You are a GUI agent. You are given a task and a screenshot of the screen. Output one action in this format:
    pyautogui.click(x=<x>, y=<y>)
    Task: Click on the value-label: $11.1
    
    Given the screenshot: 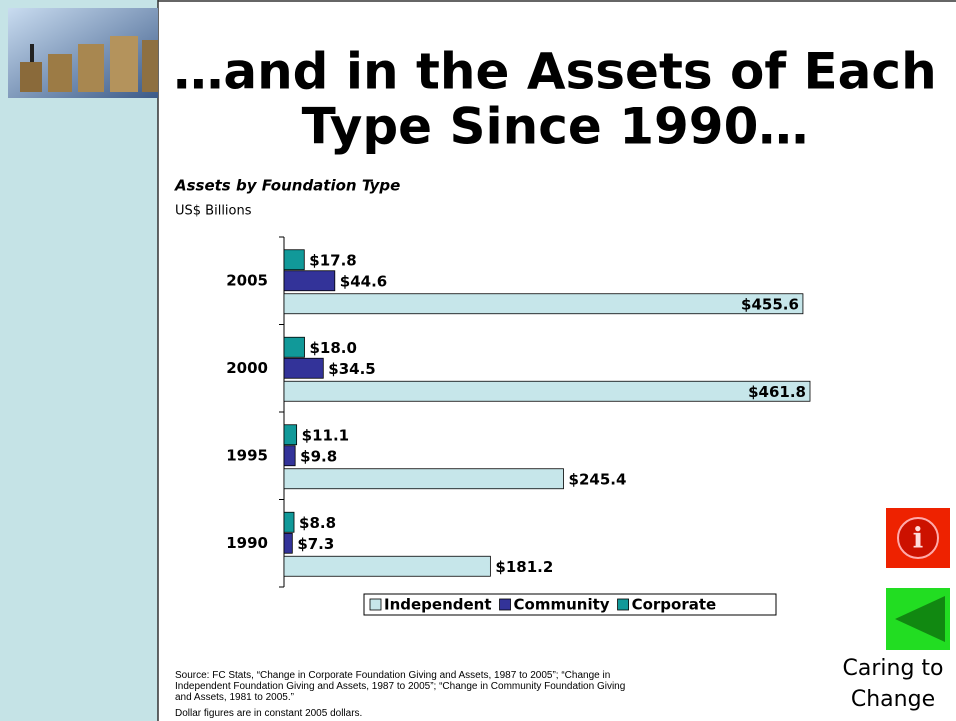 What is the action you would take?
    pyautogui.click(x=325, y=435)
    